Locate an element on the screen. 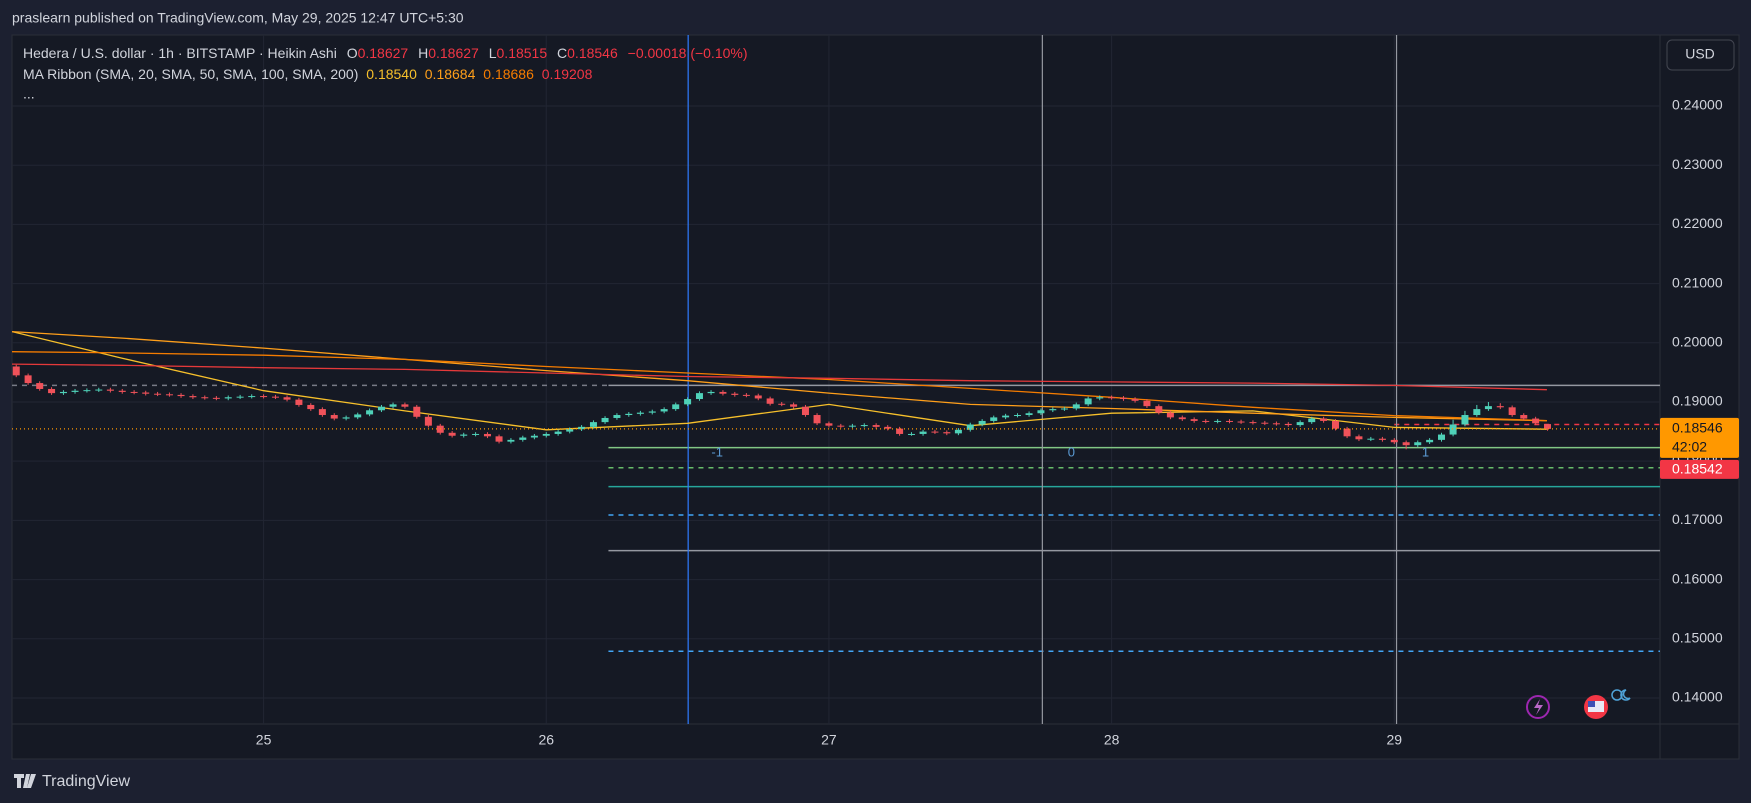 The image size is (1751, 803). drawing-label: 1 is located at coordinates (1425, 451).